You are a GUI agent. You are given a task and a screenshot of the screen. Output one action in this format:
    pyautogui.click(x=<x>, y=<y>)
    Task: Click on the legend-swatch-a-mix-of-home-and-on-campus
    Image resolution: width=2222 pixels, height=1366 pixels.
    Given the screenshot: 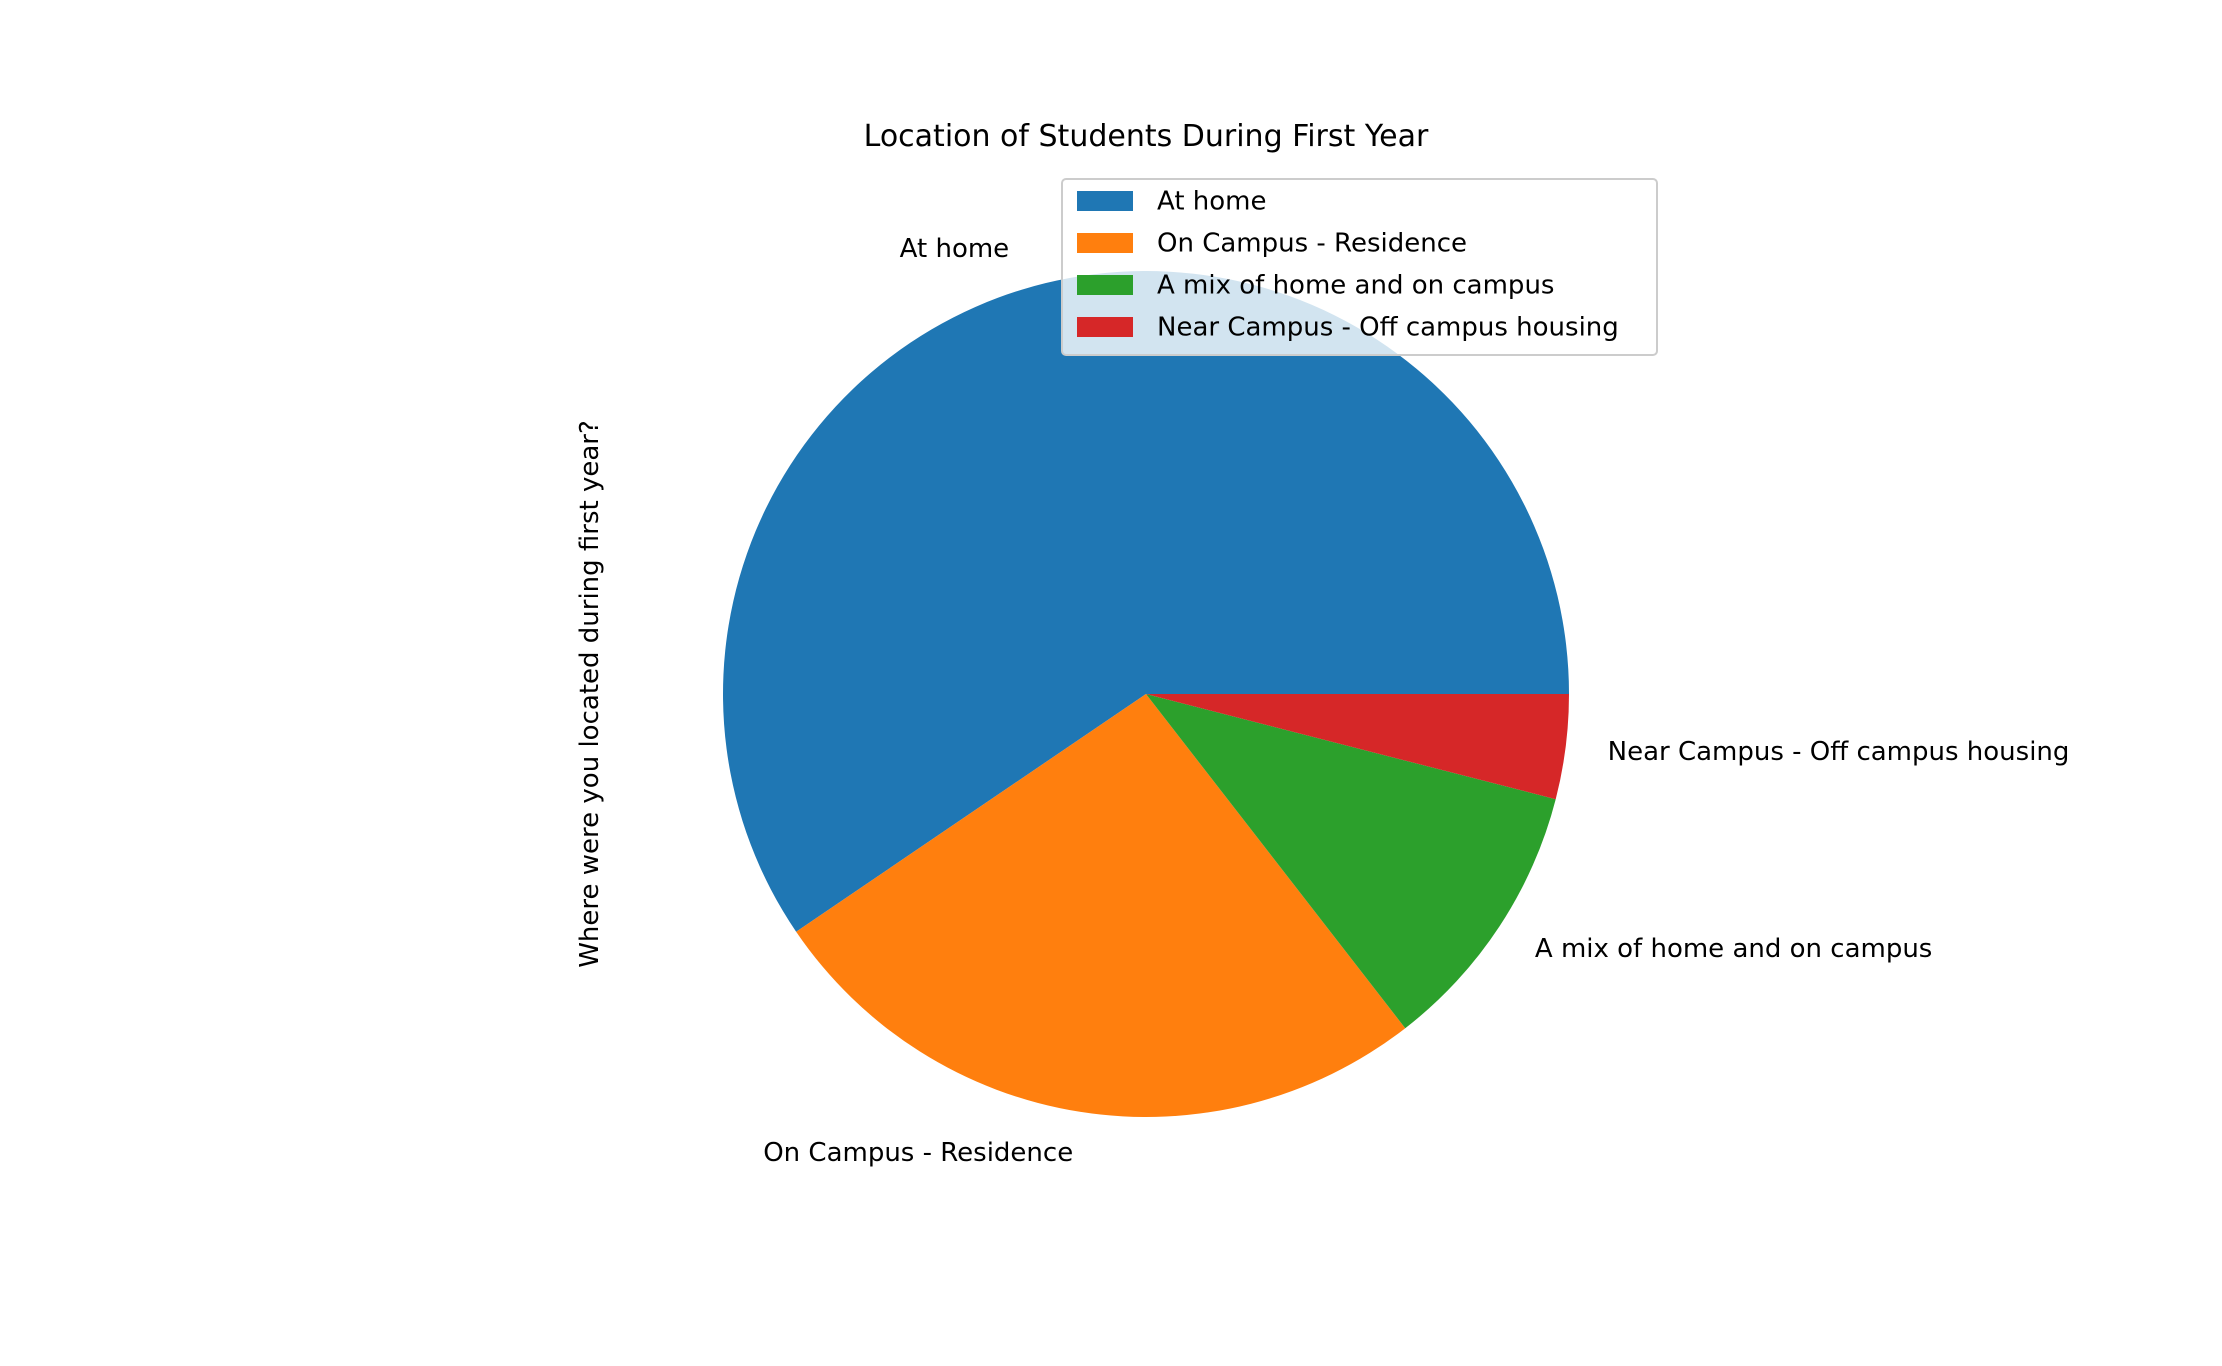 What is the action you would take?
    pyautogui.click(x=1105, y=285)
    